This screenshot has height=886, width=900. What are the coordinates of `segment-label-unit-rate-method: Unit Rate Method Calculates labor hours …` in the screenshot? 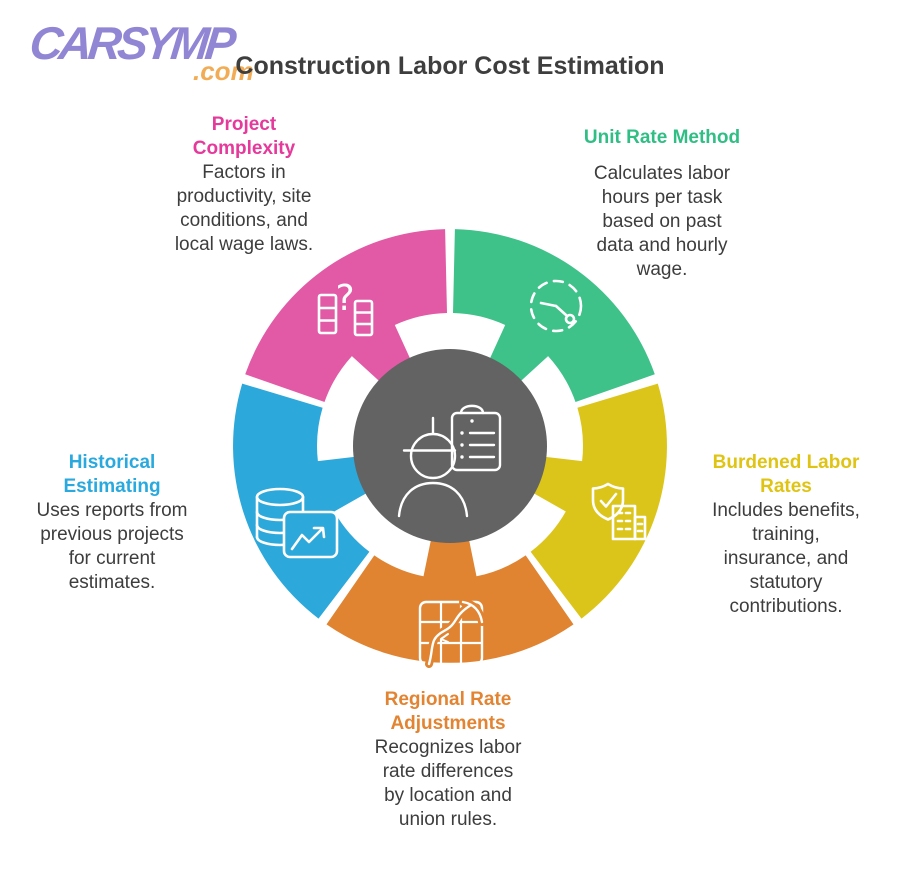 It's located at (662, 204).